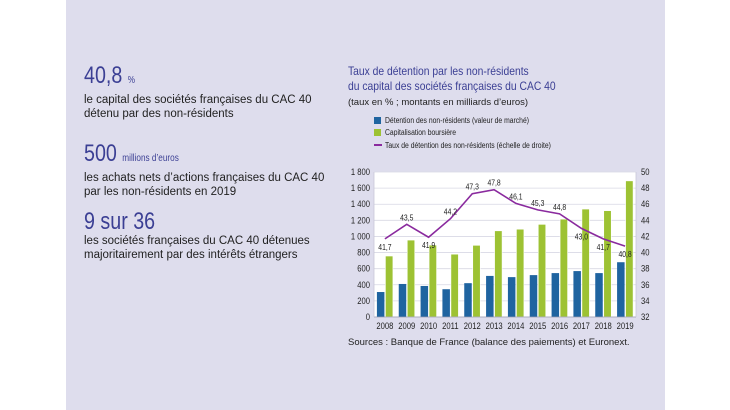 Image resolution: width=730 pixels, height=410 pixels. I want to click on y-right-tick-label: 40, so click(645, 252).